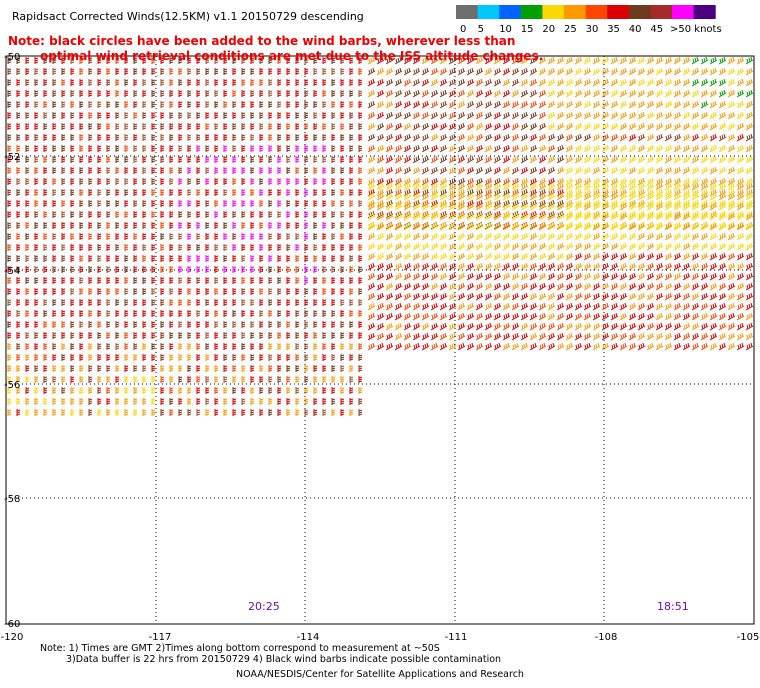  What do you see at coordinates (570, 29) in the screenshot?
I see `legend-label: 25` at bounding box center [570, 29].